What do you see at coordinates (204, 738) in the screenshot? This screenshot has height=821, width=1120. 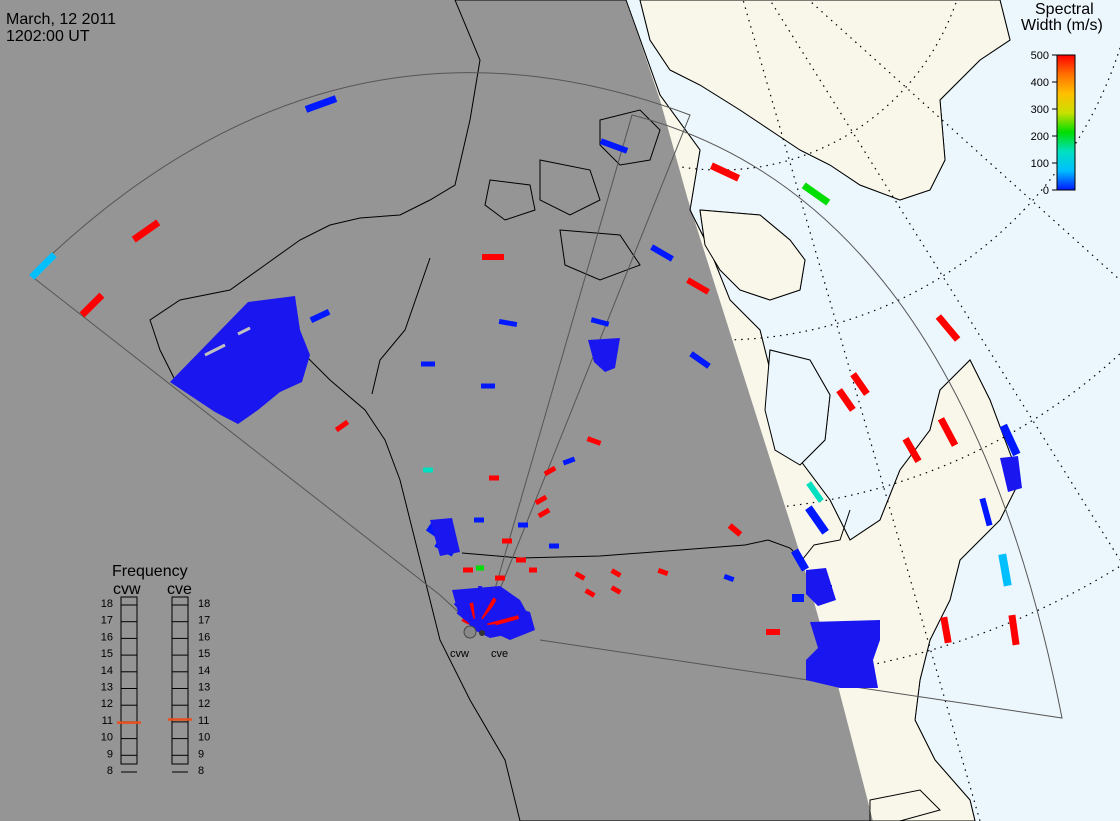 I see `freq-tick-label-right: 10` at bounding box center [204, 738].